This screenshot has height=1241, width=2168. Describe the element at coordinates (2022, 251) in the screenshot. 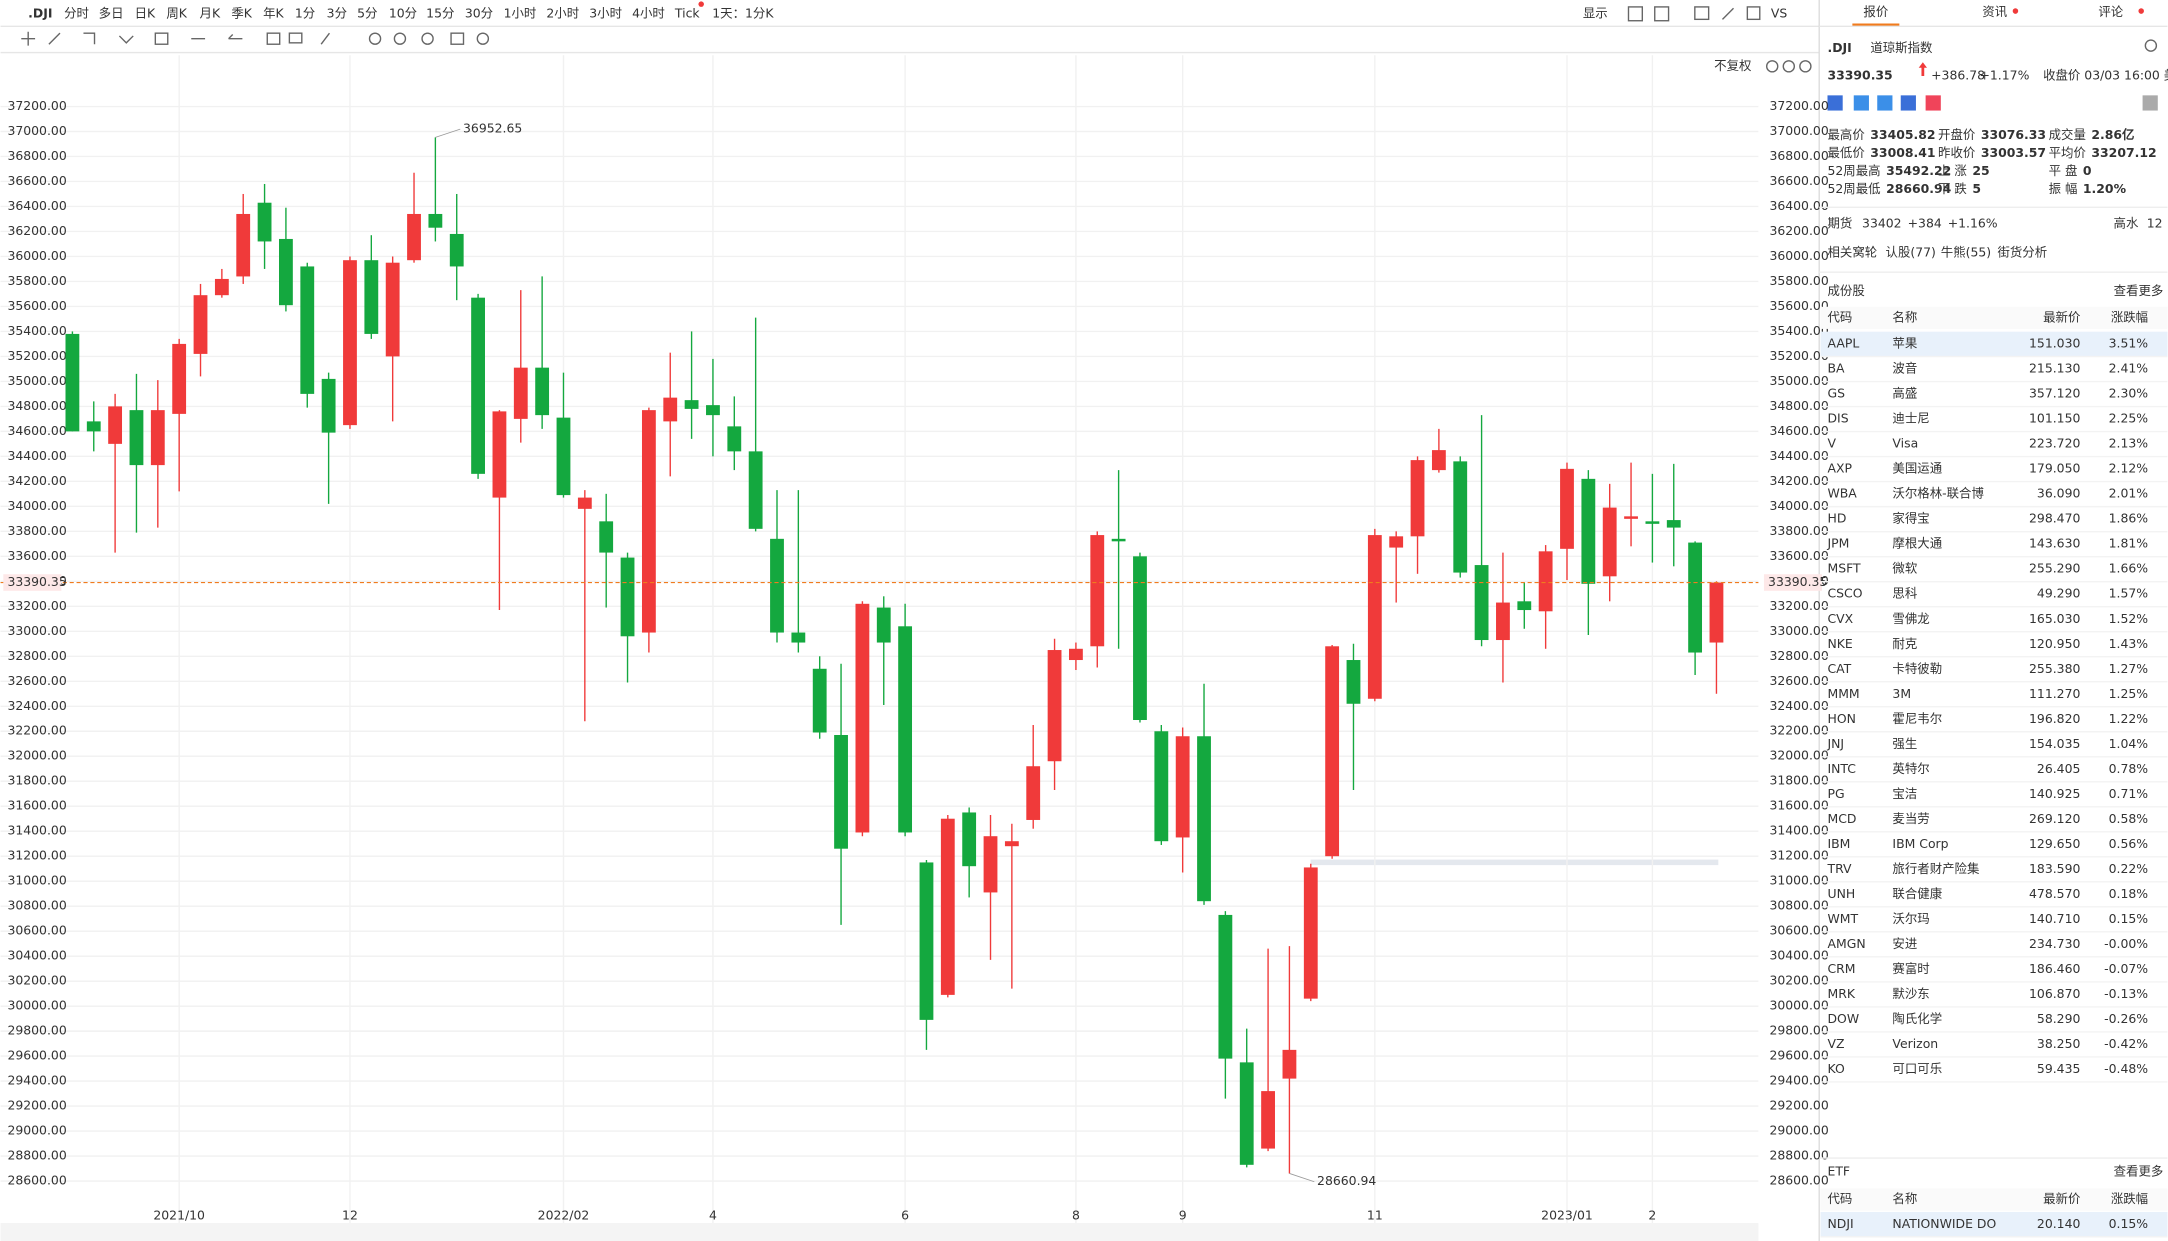

I see `warrant-field: 街货分析` at that location.